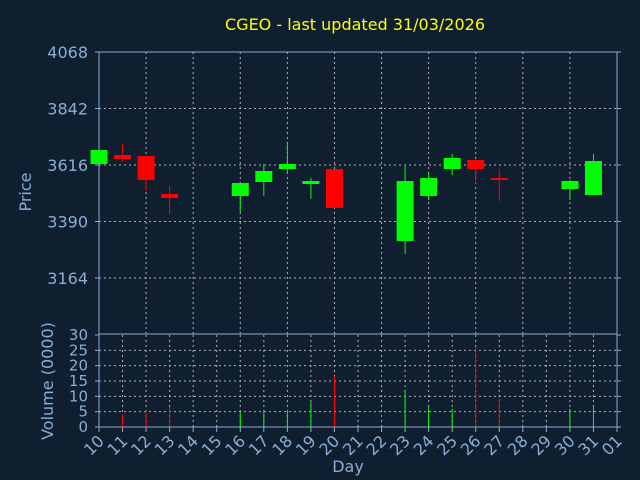 Image resolution: width=640 pixels, height=480 pixels. I want to click on price-tick-label: 4068, so click(67, 52).